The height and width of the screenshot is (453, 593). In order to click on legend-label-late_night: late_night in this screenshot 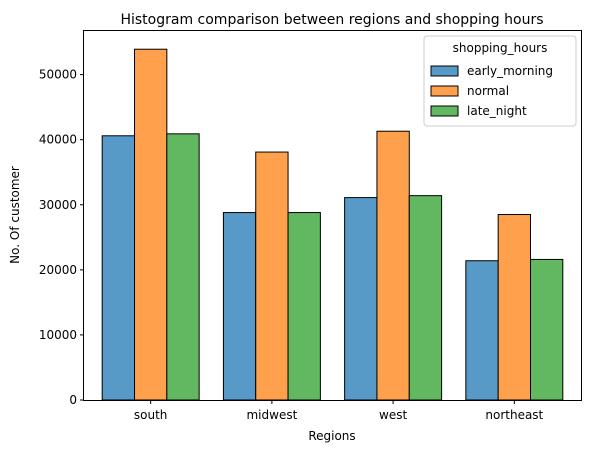, I will do `click(497, 111)`.